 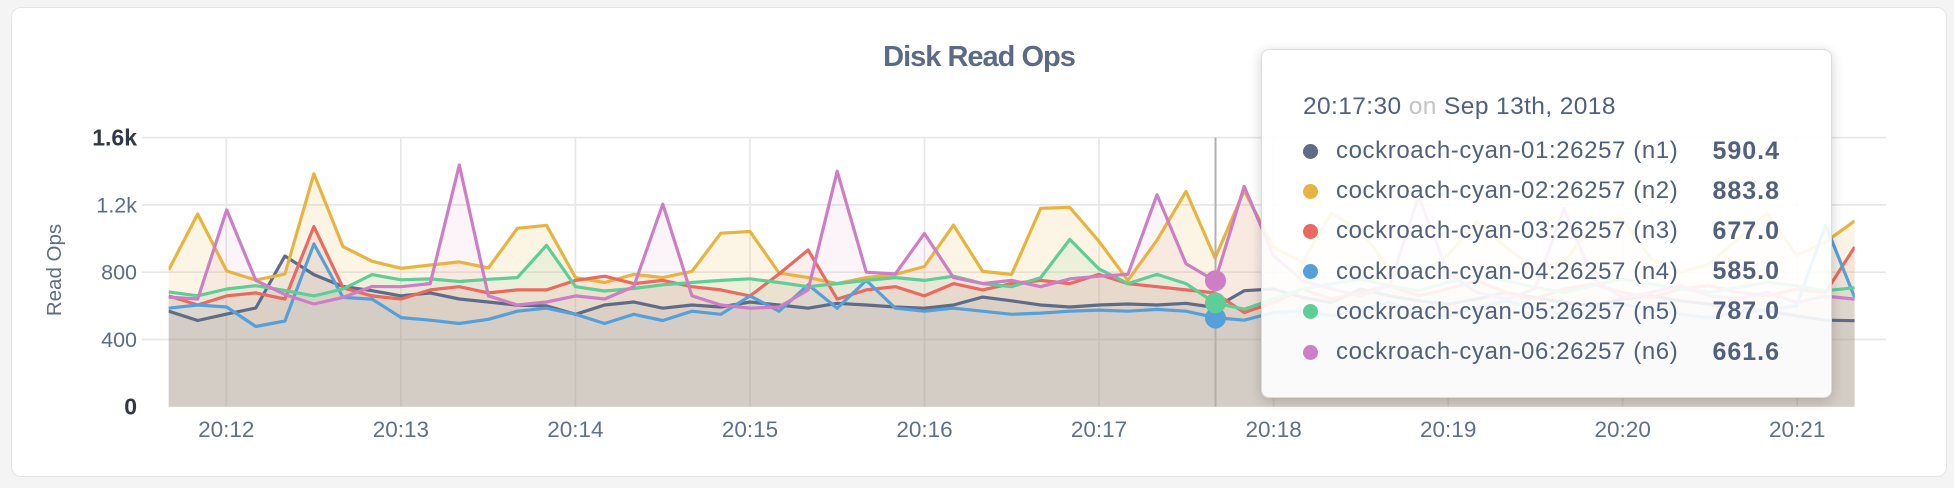 What do you see at coordinates (1623, 429) in the screenshot?
I see `svg-text: 20:20` at bounding box center [1623, 429].